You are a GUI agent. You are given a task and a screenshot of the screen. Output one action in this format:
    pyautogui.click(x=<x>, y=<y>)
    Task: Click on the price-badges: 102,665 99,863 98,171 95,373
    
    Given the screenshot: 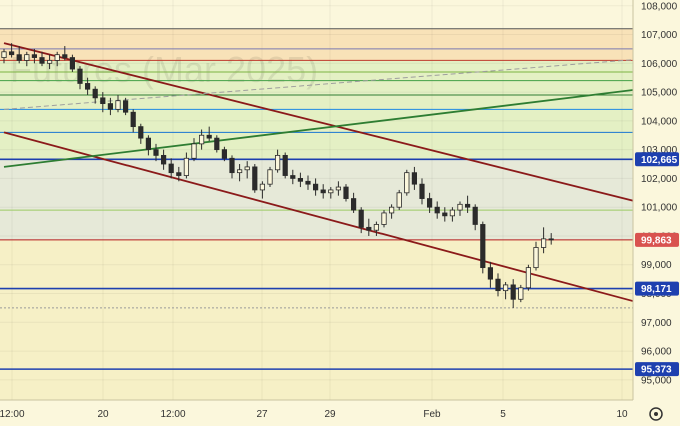 What is the action you would take?
    pyautogui.click(x=657, y=264)
    